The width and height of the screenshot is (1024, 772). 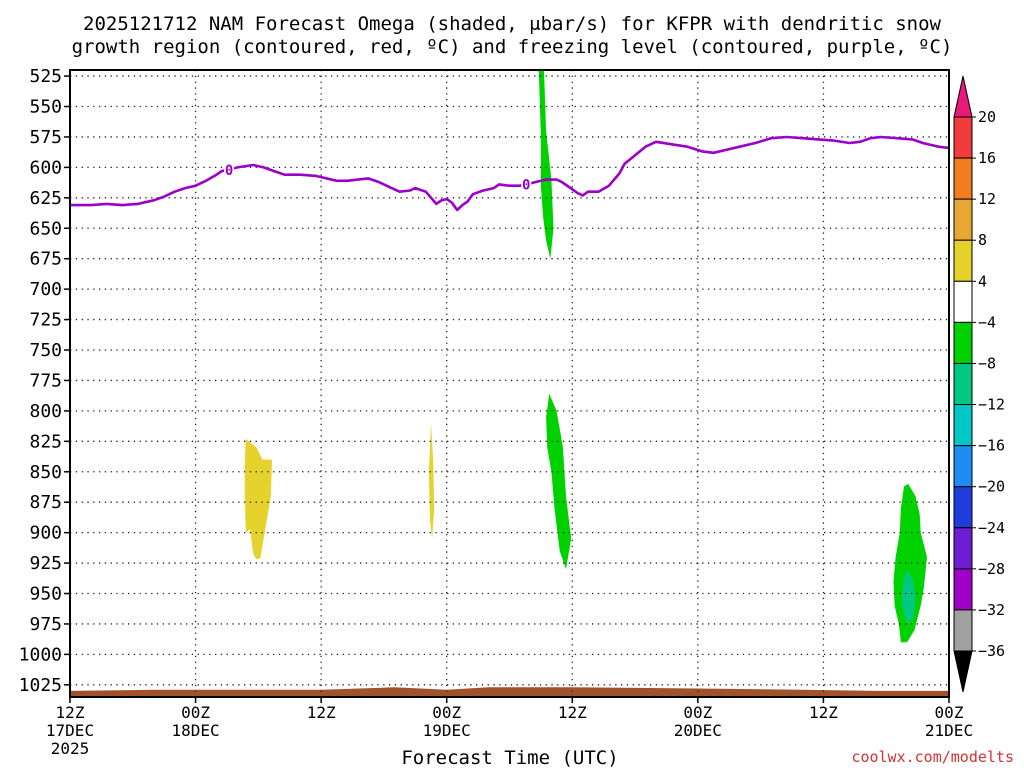 I want to click on y-tick-label-925: 925, so click(x=45, y=563).